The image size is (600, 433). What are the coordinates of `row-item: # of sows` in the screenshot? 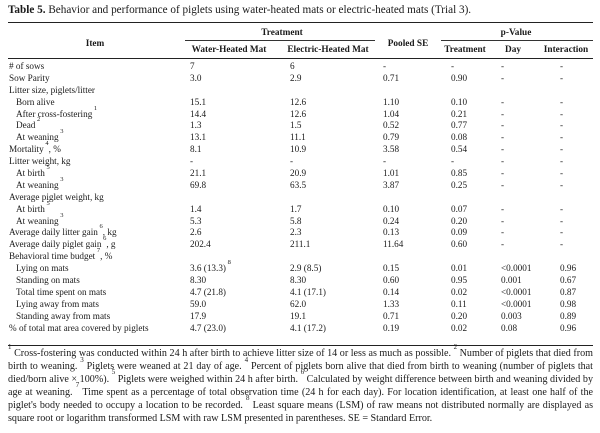 It's located at (26, 67).